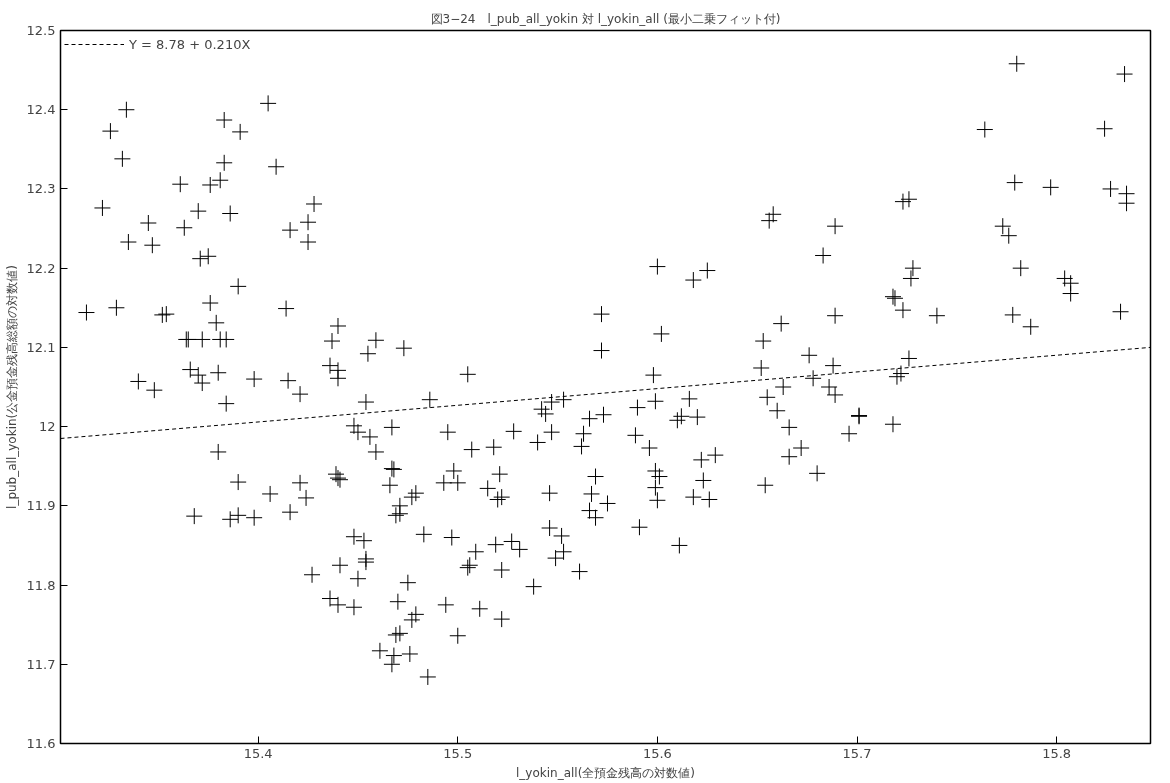 This screenshot has width=1170, height=783. Describe the element at coordinates (41, 585) in the screenshot. I see `y-tick-label: 11.8` at that location.